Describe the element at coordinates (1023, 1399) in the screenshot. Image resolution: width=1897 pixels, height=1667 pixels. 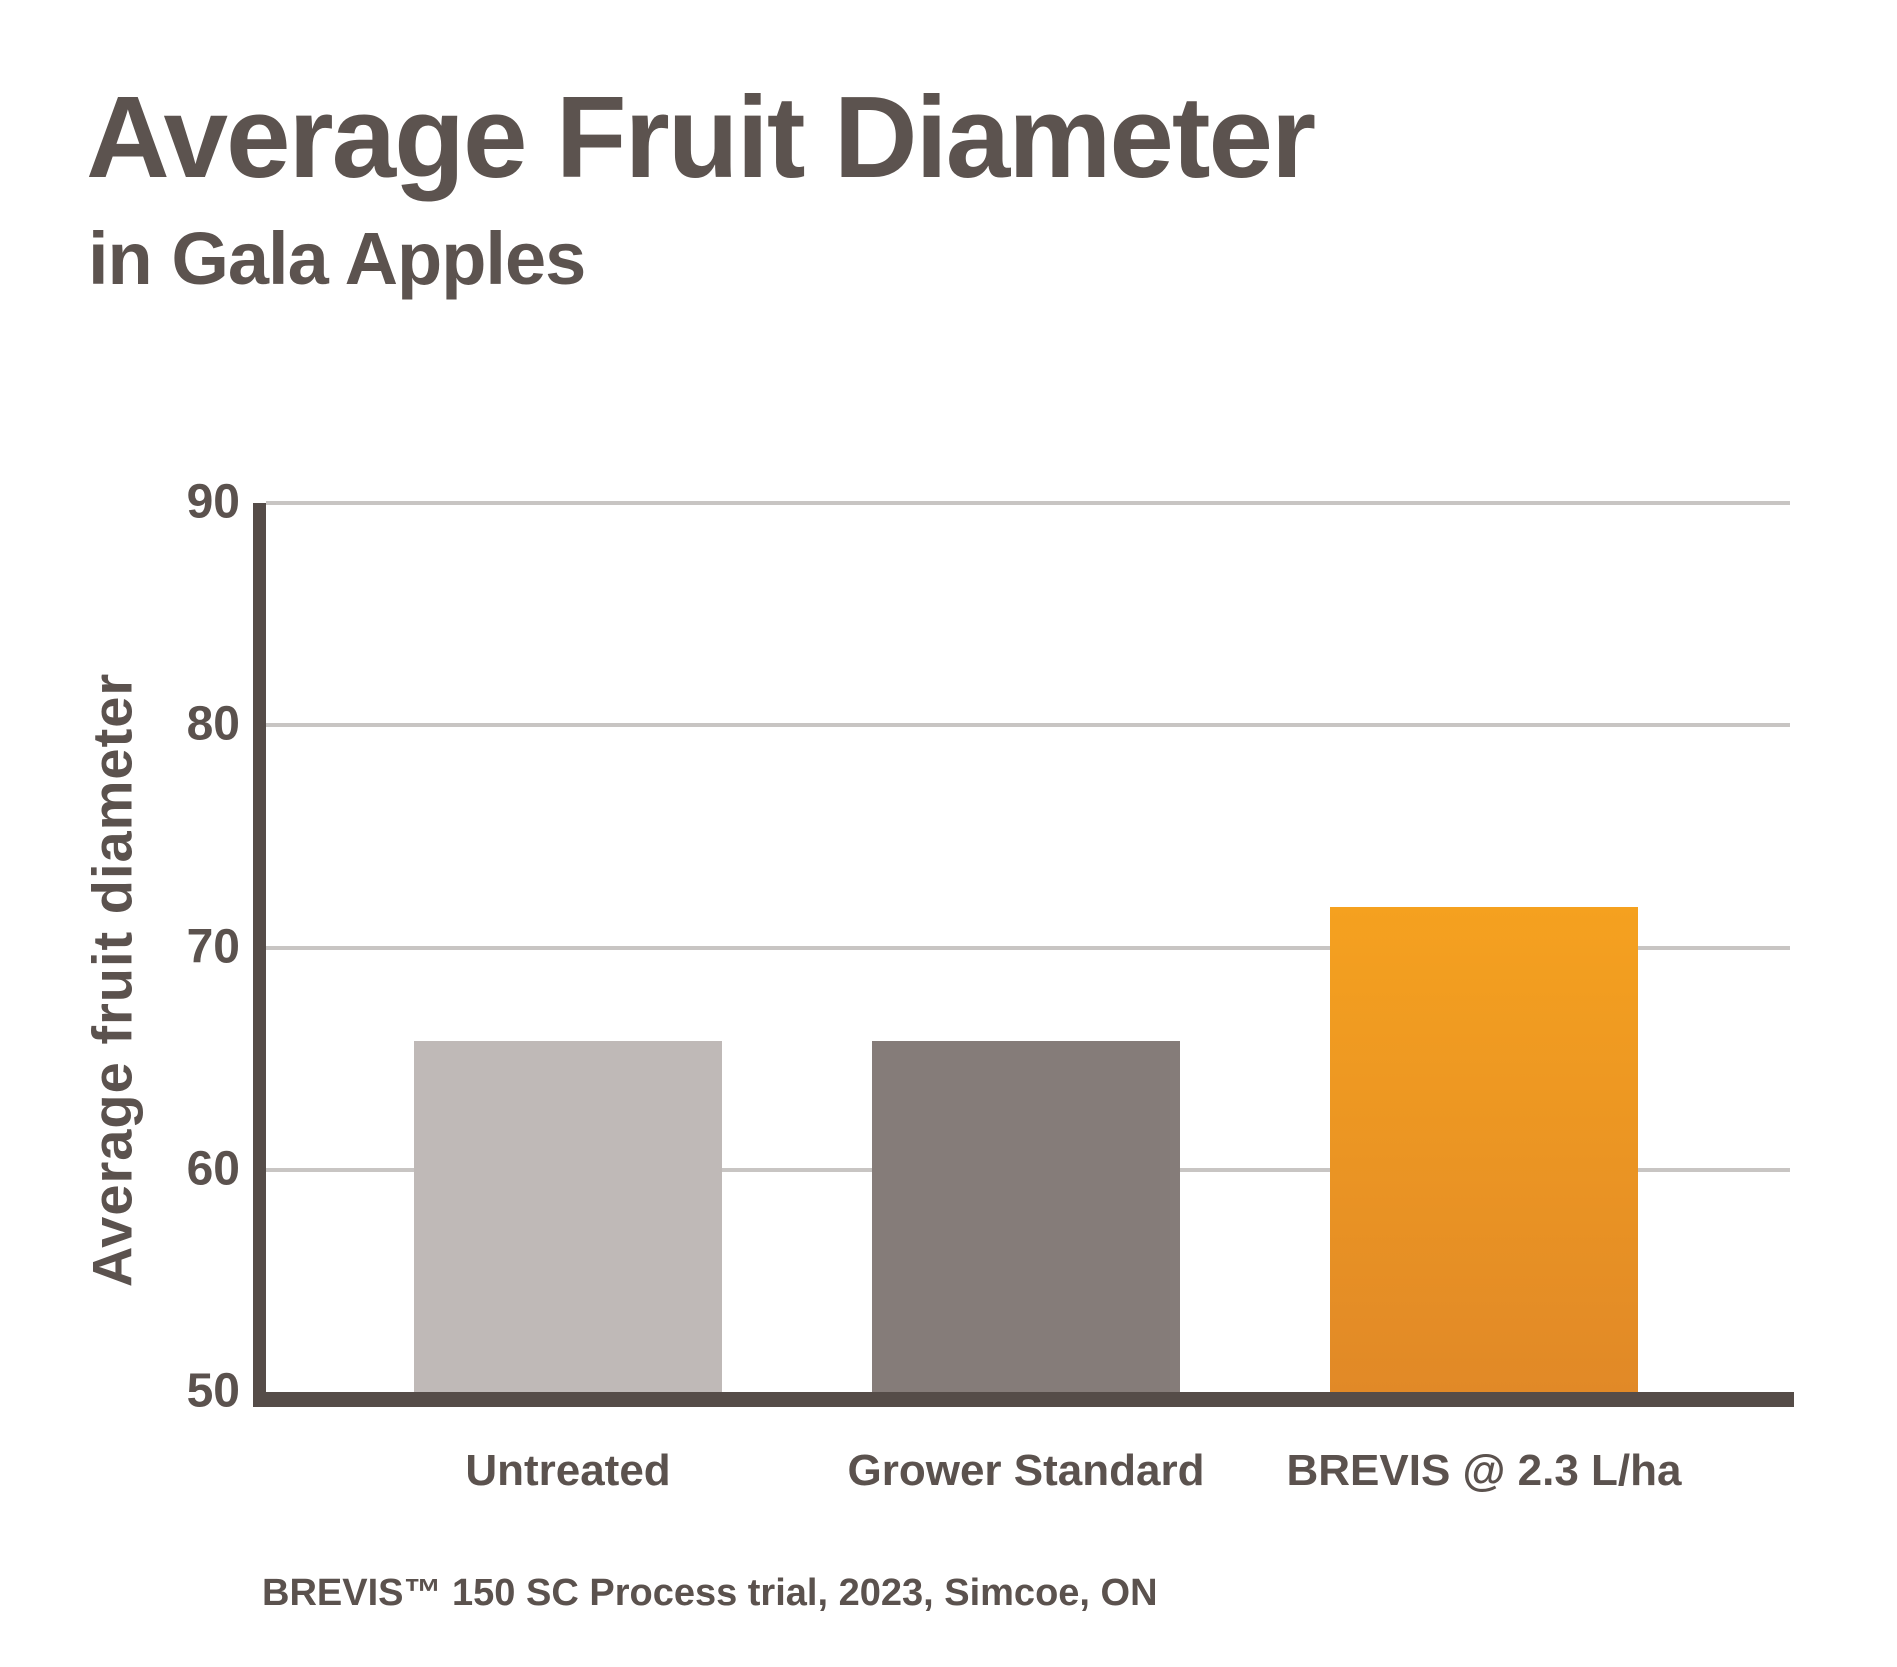
I see `x-axis-line` at that location.